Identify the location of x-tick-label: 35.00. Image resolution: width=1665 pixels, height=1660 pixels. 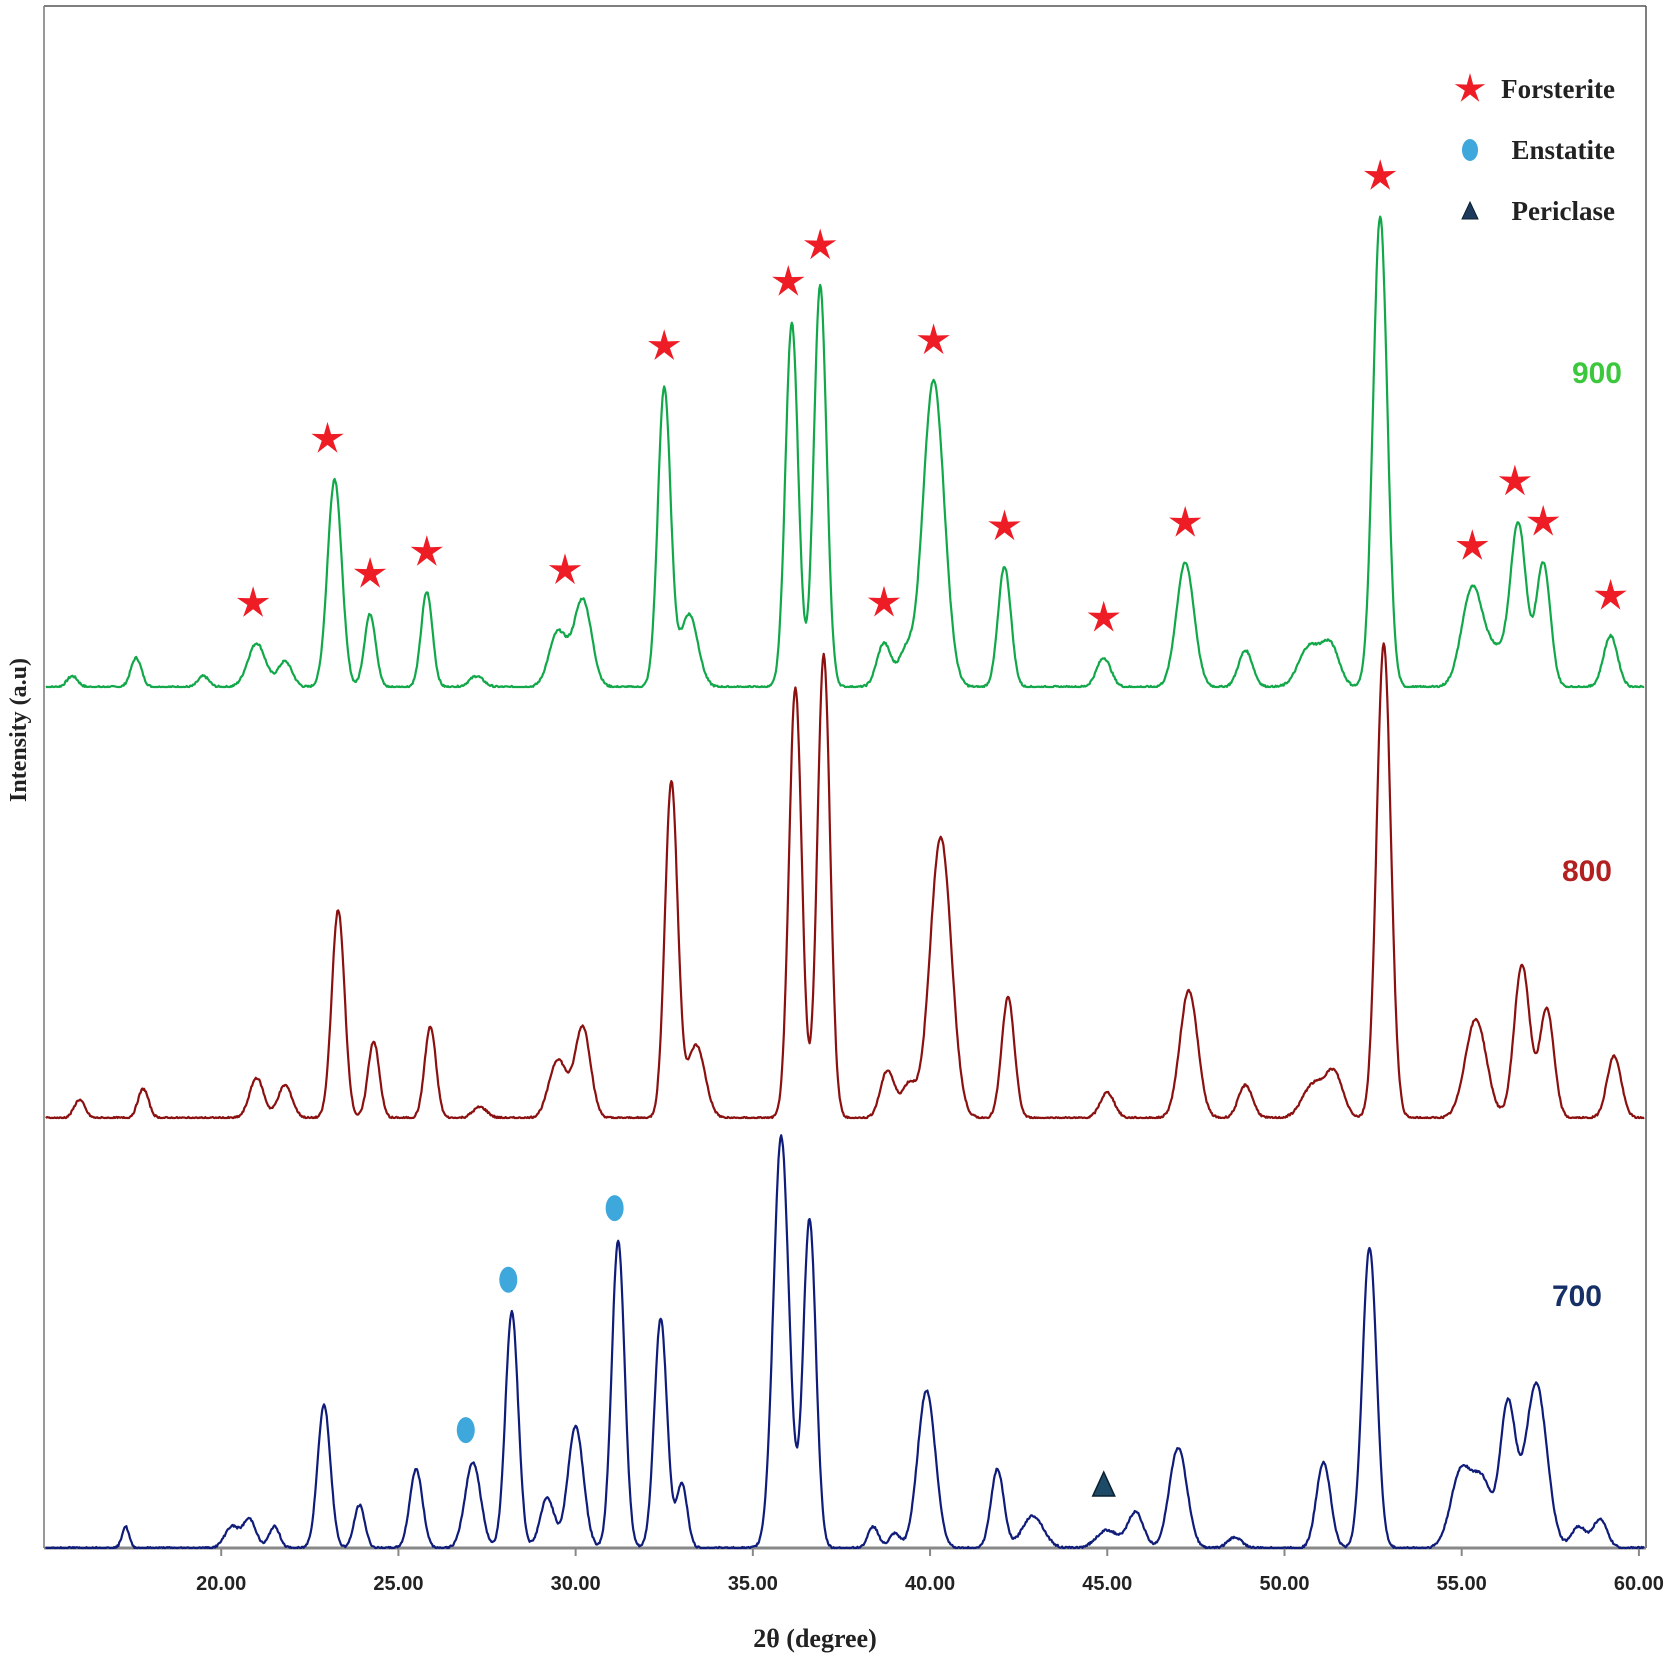
(753, 1584).